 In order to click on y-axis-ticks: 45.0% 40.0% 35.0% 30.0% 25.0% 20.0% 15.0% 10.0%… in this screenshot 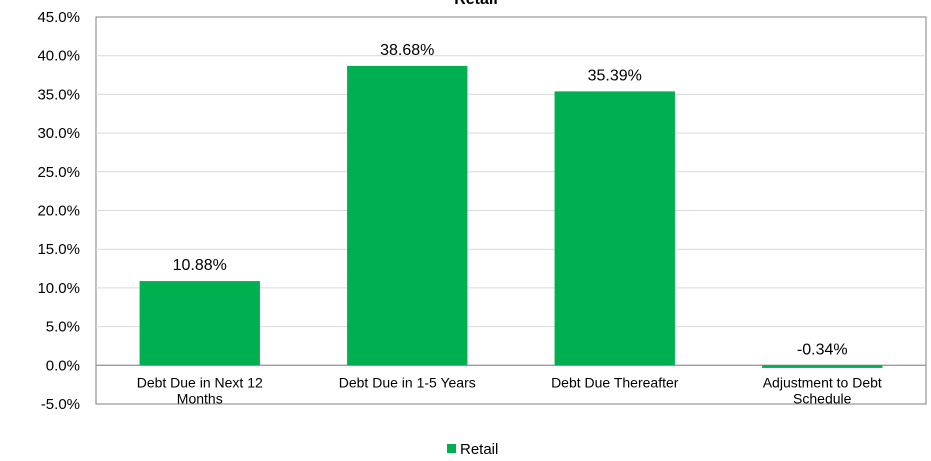, I will do `click(58, 211)`.